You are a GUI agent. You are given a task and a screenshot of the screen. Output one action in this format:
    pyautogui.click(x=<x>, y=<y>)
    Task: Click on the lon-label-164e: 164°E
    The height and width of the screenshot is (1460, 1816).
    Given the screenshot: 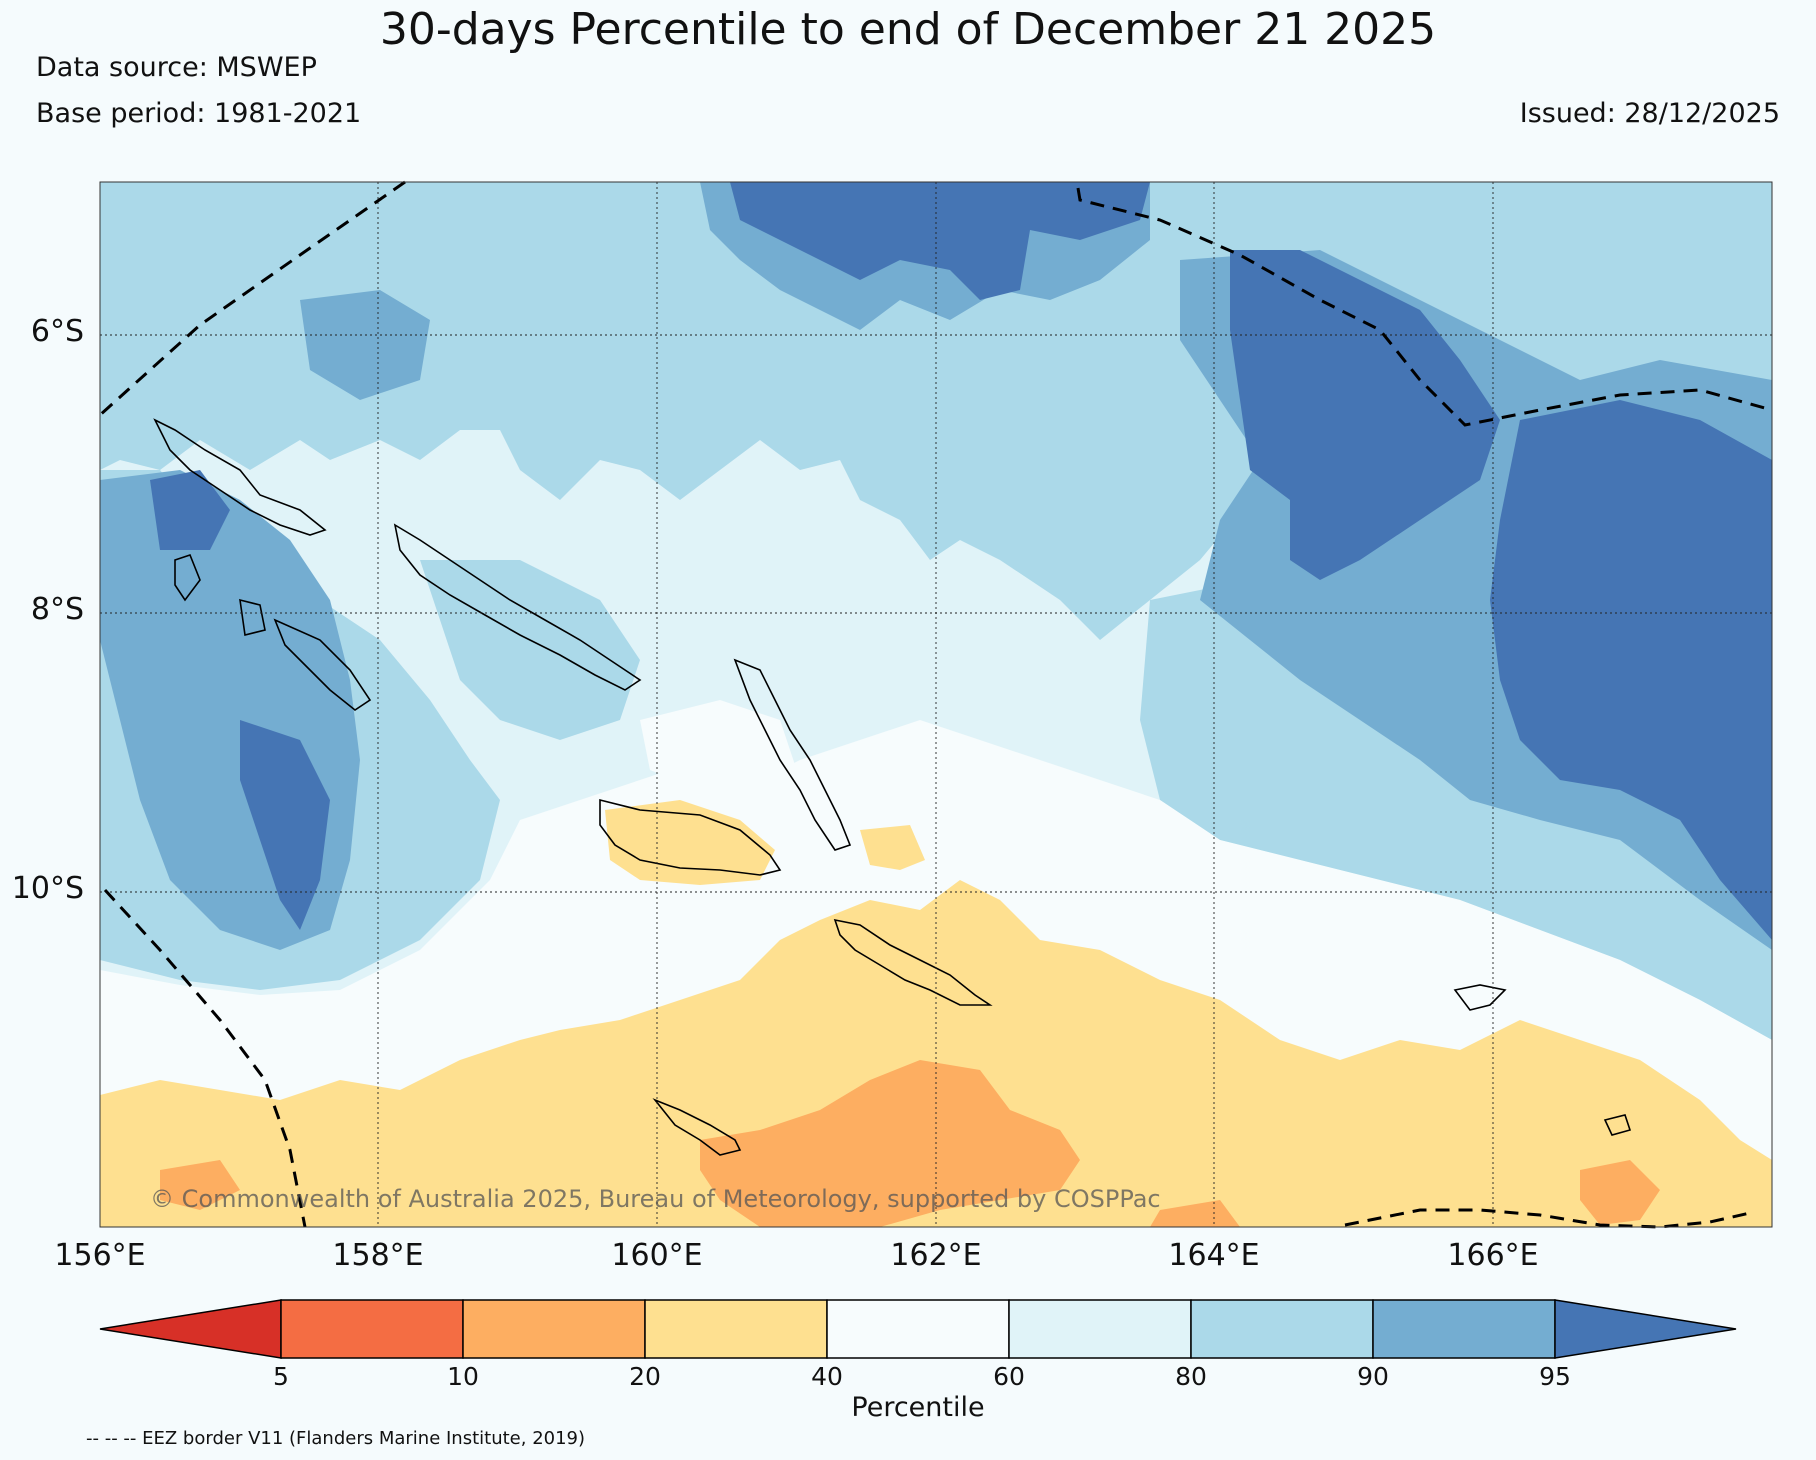 What is the action you would take?
    pyautogui.click(x=1214, y=1255)
    